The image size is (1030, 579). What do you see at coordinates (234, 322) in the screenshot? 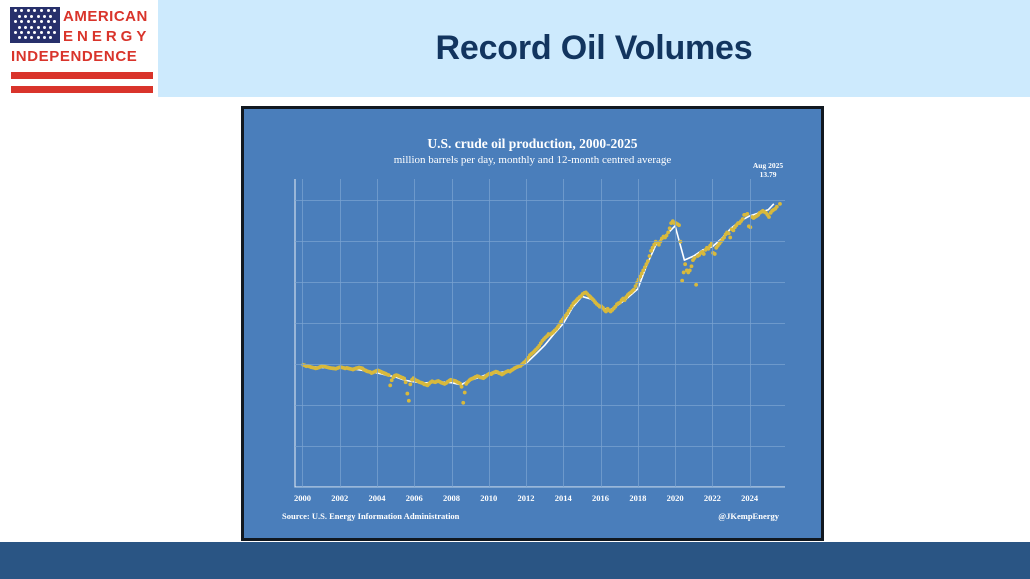
I see `y-axis-tick-label: 8.0` at bounding box center [234, 322].